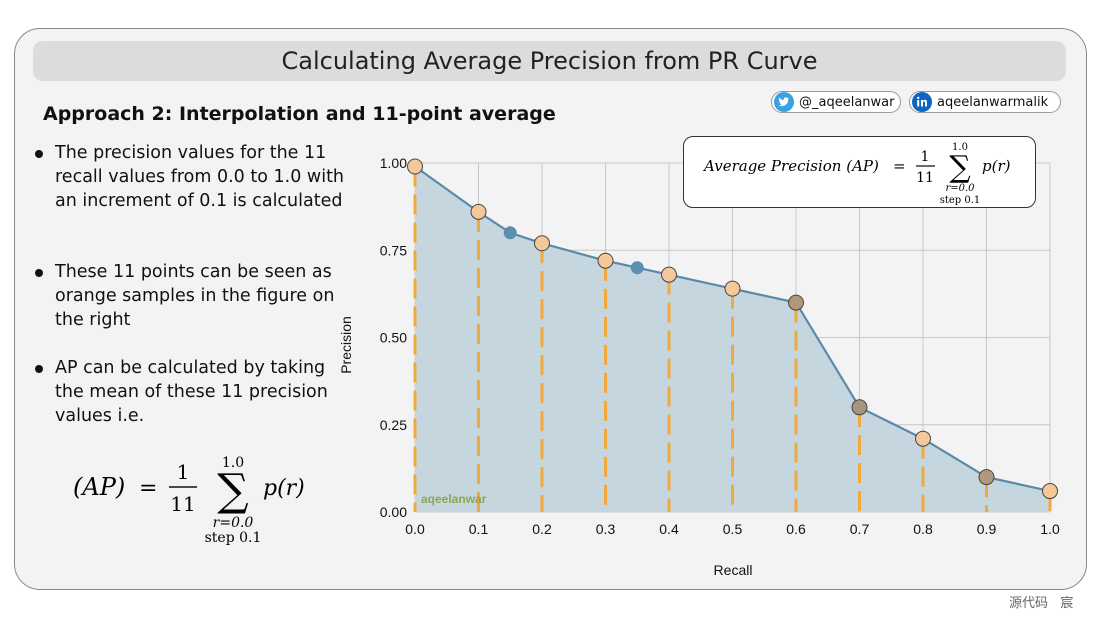 The image size is (1100, 619). What do you see at coordinates (860, 529) in the screenshot?
I see `x-tick-label: 0.7` at bounding box center [860, 529].